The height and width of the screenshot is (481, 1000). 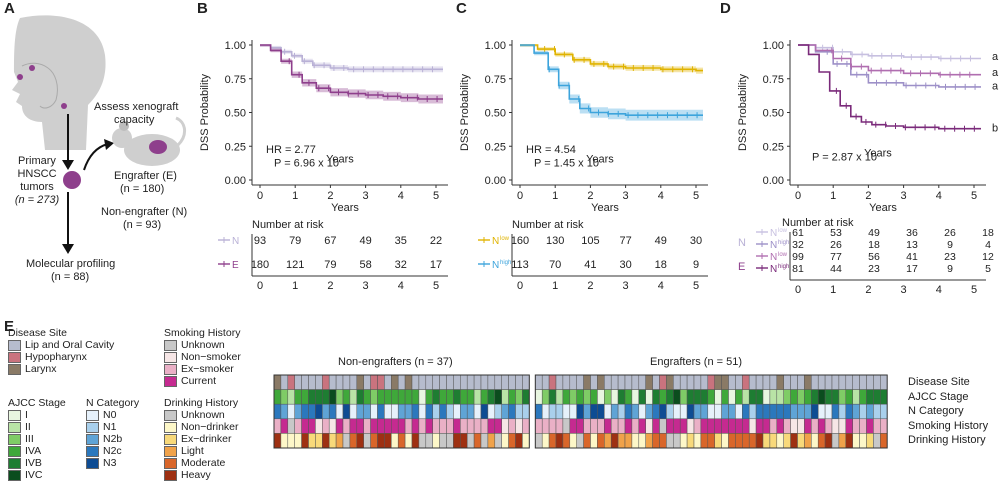 What do you see at coordinates (988, 245) in the screenshot?
I see `risk-value: 4` at bounding box center [988, 245].